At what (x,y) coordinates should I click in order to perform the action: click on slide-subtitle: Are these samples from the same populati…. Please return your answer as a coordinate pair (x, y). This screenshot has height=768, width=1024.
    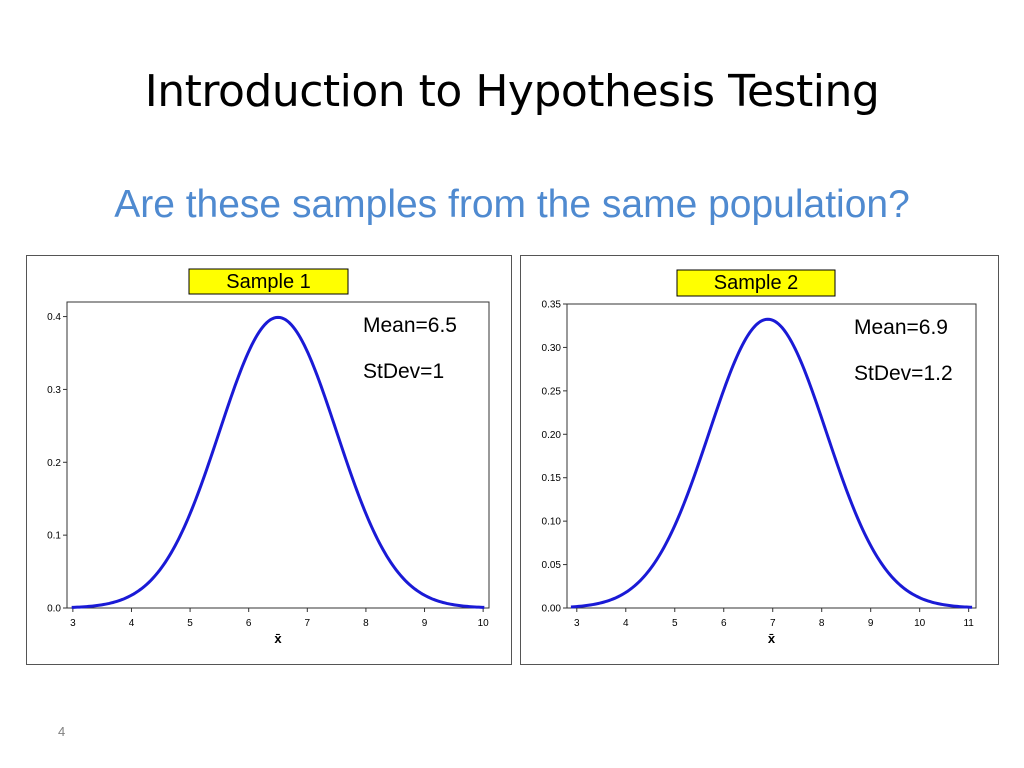
    Looking at the image, I should click on (512, 204).